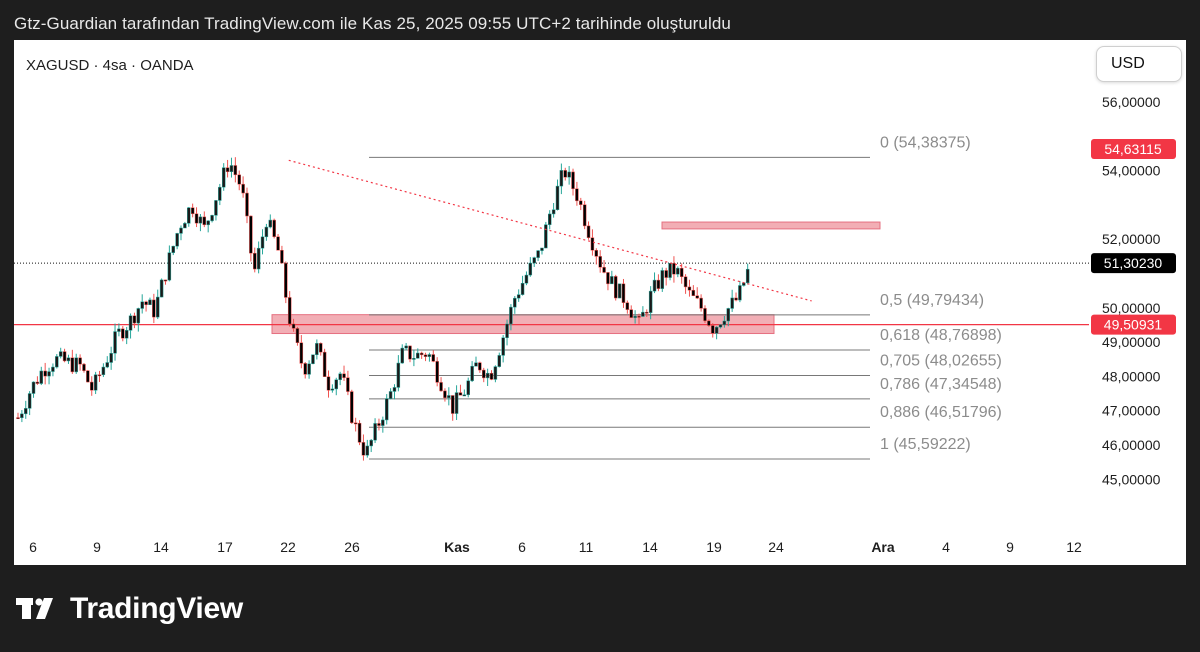 This screenshot has width=1200, height=652. Describe the element at coordinates (1131, 308) in the screenshot. I see `y-tick-label: 50,00000` at that location.